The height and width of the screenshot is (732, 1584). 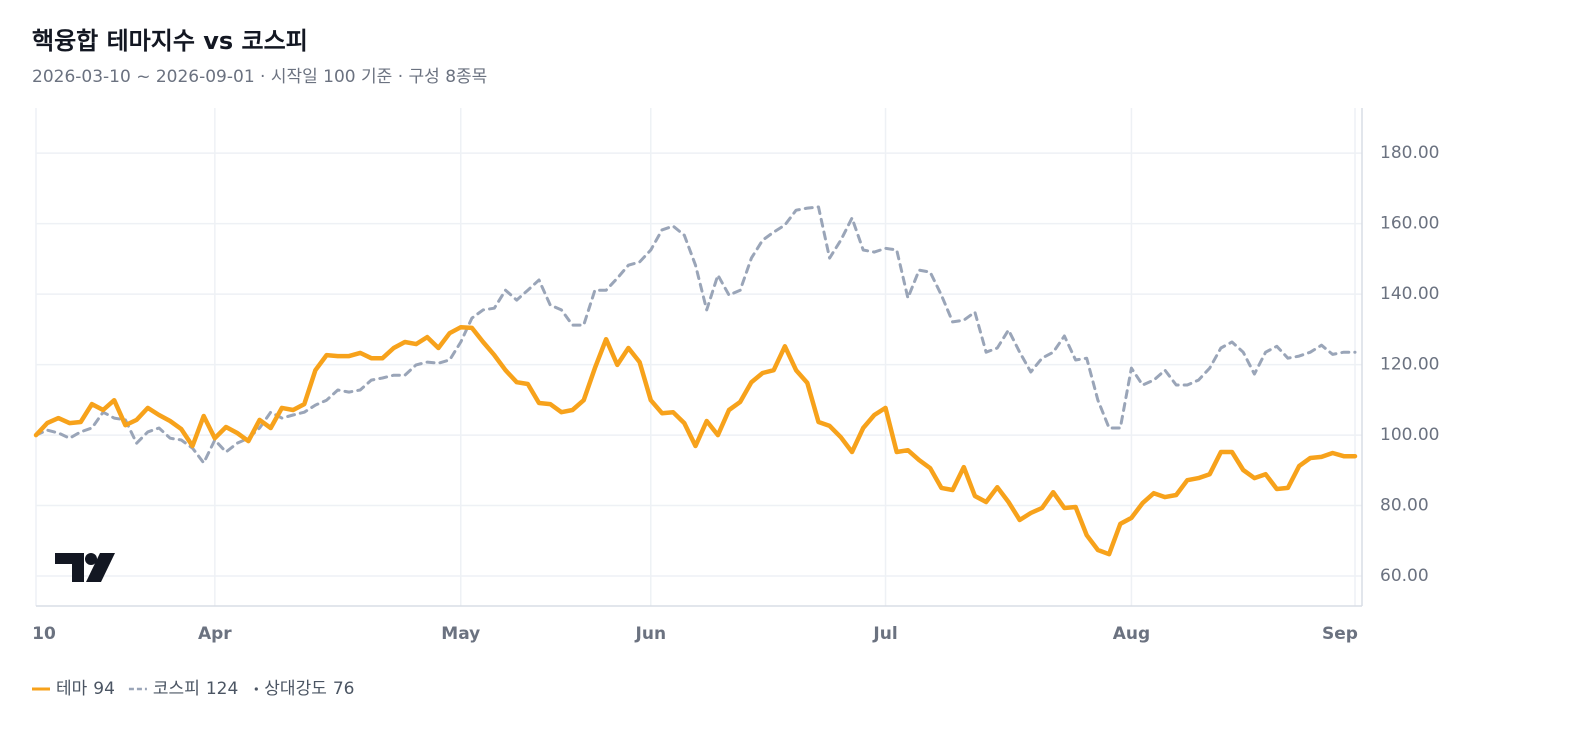 I want to click on y-tick-label: 160.00, so click(x=1409, y=224).